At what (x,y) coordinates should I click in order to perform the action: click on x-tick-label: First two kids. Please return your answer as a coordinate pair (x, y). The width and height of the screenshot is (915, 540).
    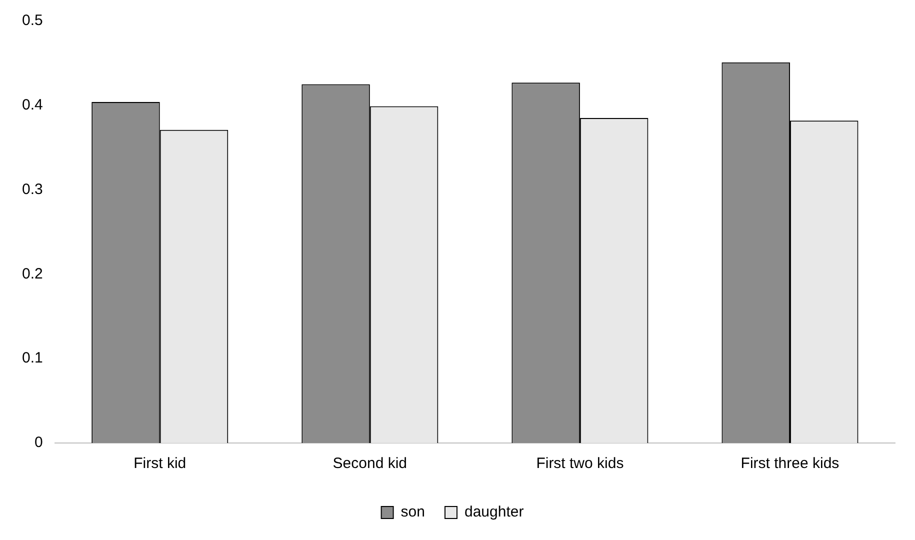
    Looking at the image, I should click on (580, 463).